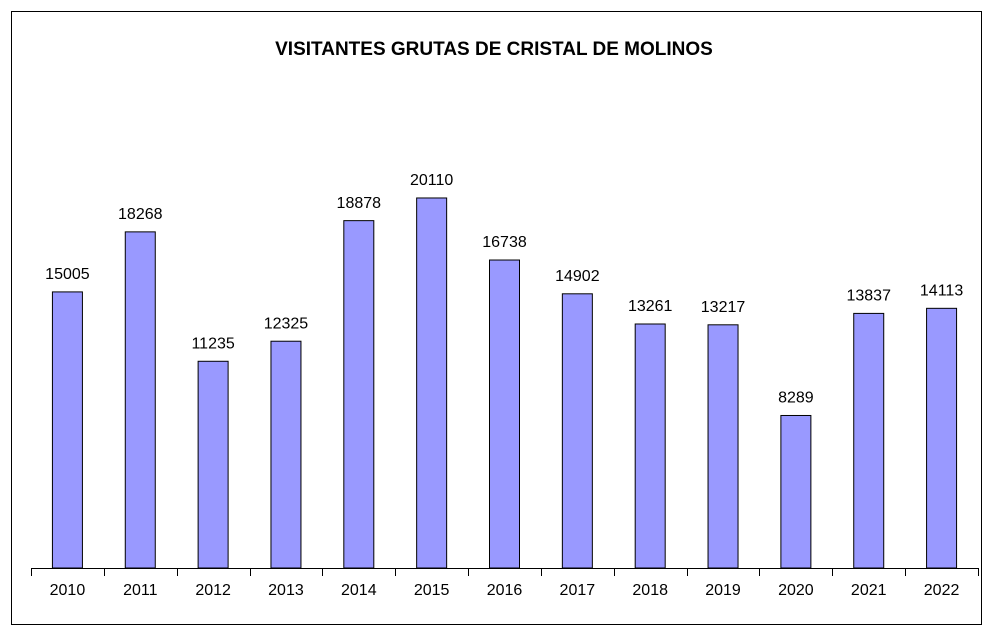 This screenshot has width=994, height=630. Describe the element at coordinates (286, 323) in the screenshot. I see `data-label: 12325` at that location.